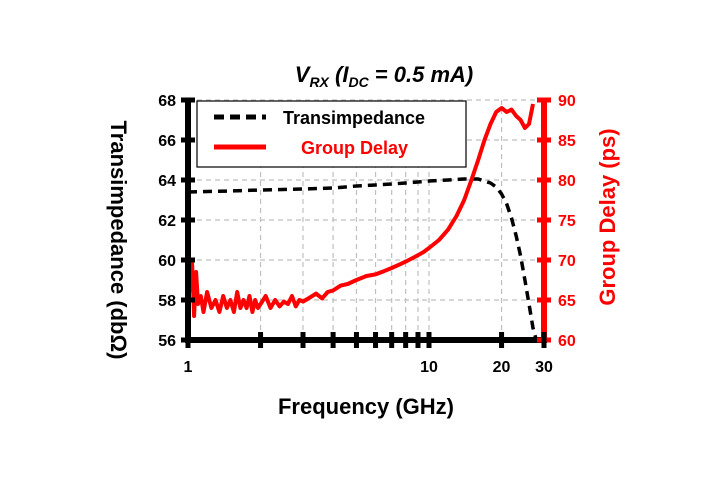 The image size is (704, 488). What do you see at coordinates (366, 406) in the screenshot?
I see `x-axis-title: Frequency (GHz)` at bounding box center [366, 406].